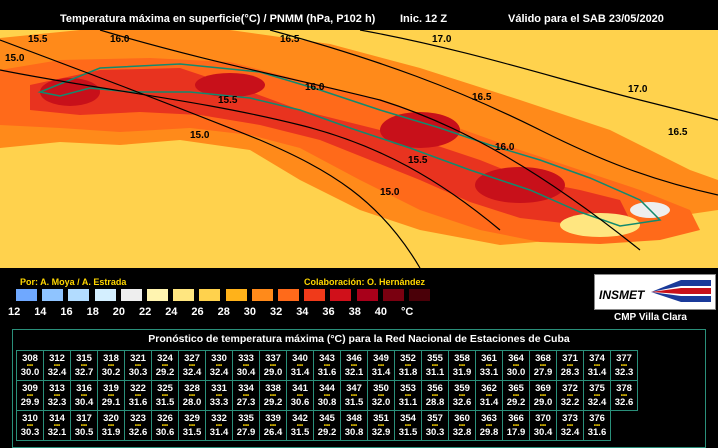 The image size is (718, 448). What do you see at coordinates (435, 395) in the screenshot?
I see `station-cell: 356 ••• 28.8` at bounding box center [435, 395].